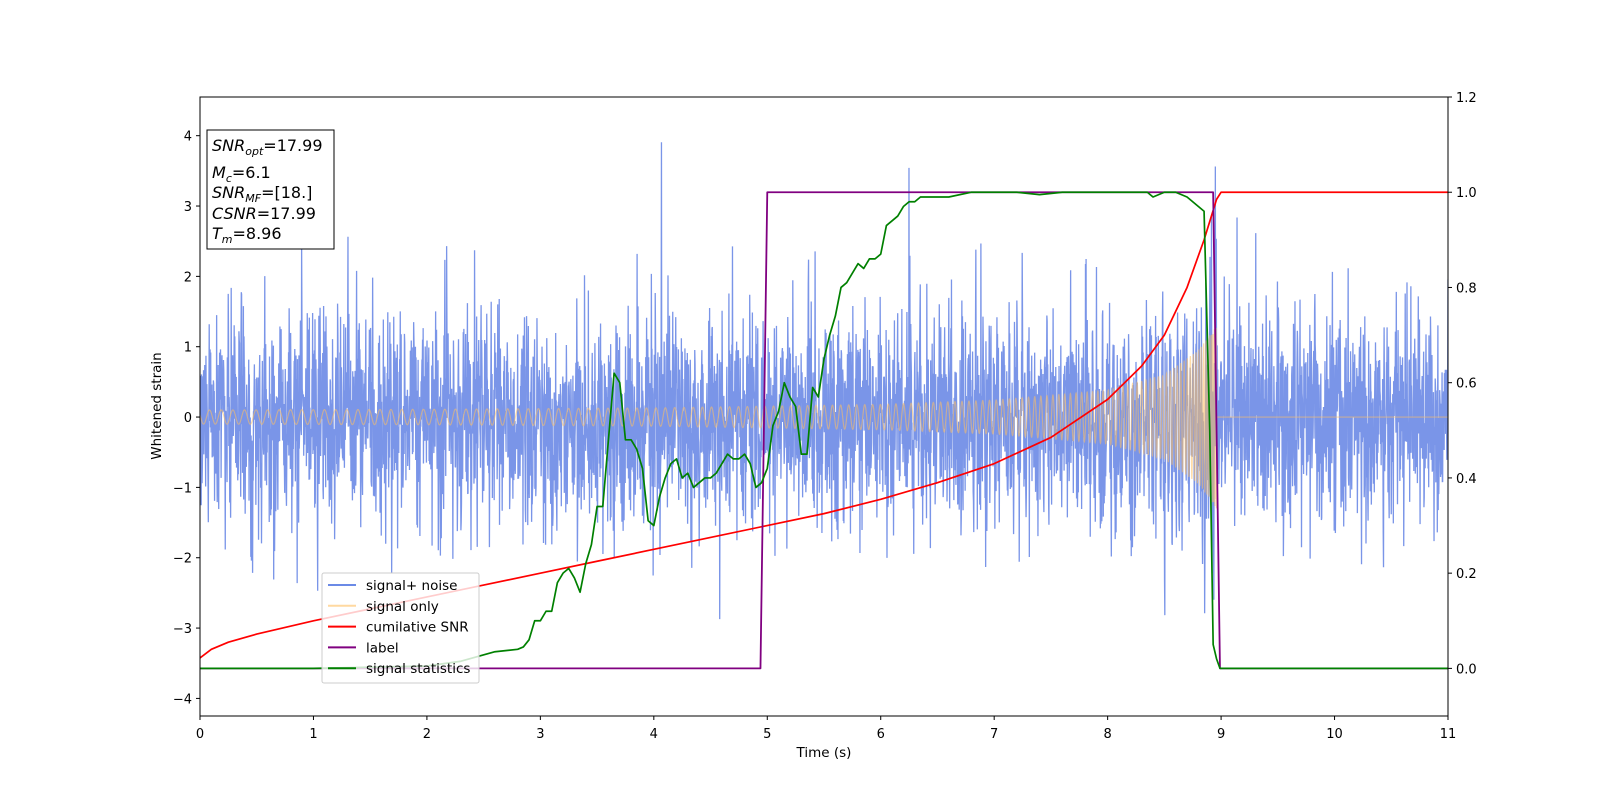 This screenshot has height=800, width=1600. I want to click on x-tick-label: 3, so click(540, 734).